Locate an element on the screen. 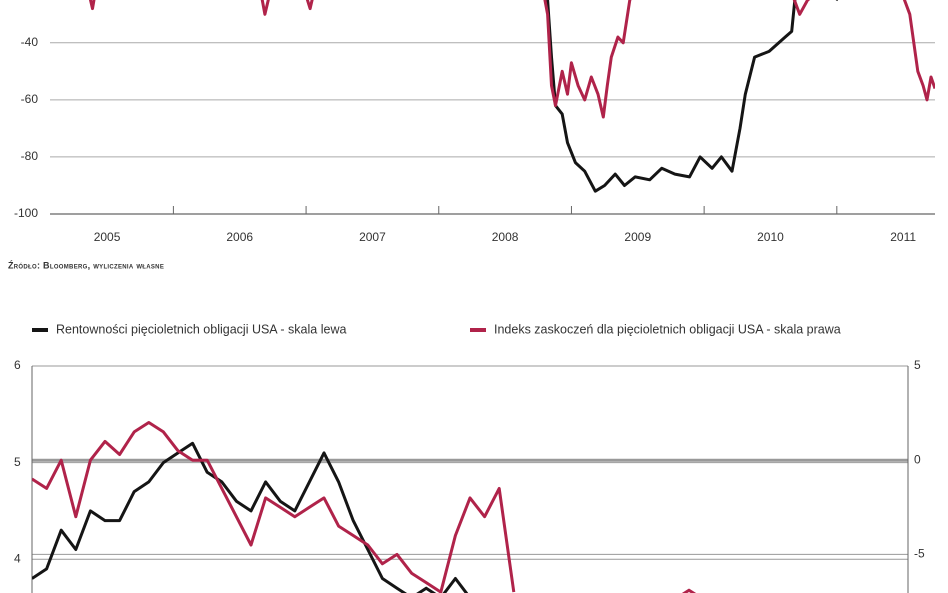 The image size is (948, 593). y-tick-label: -60 is located at coordinates (30, 99).